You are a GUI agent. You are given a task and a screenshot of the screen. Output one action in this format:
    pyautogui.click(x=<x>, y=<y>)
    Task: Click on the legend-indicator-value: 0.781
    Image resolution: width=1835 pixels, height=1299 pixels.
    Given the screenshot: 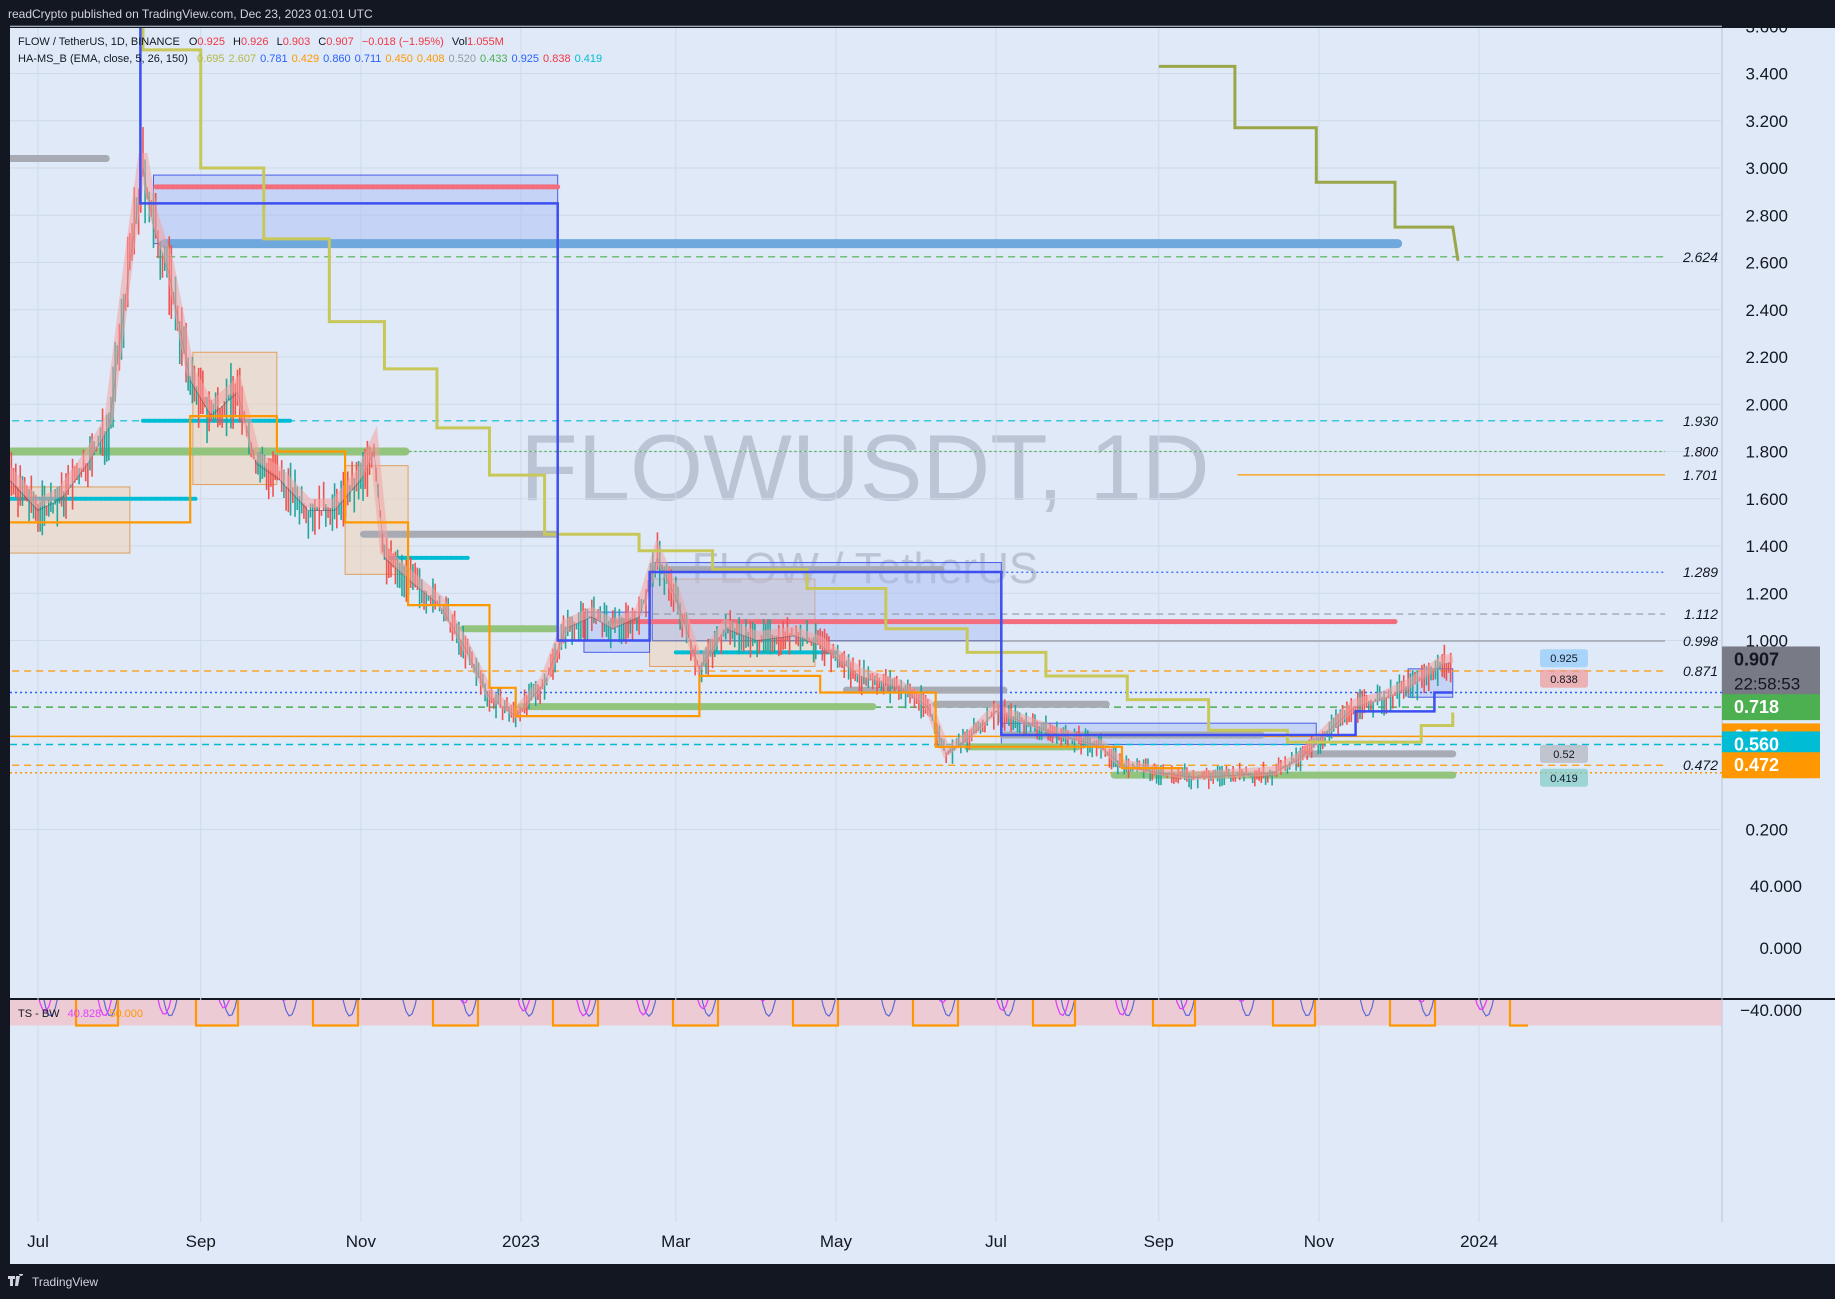 What is the action you would take?
    pyautogui.click(x=274, y=59)
    